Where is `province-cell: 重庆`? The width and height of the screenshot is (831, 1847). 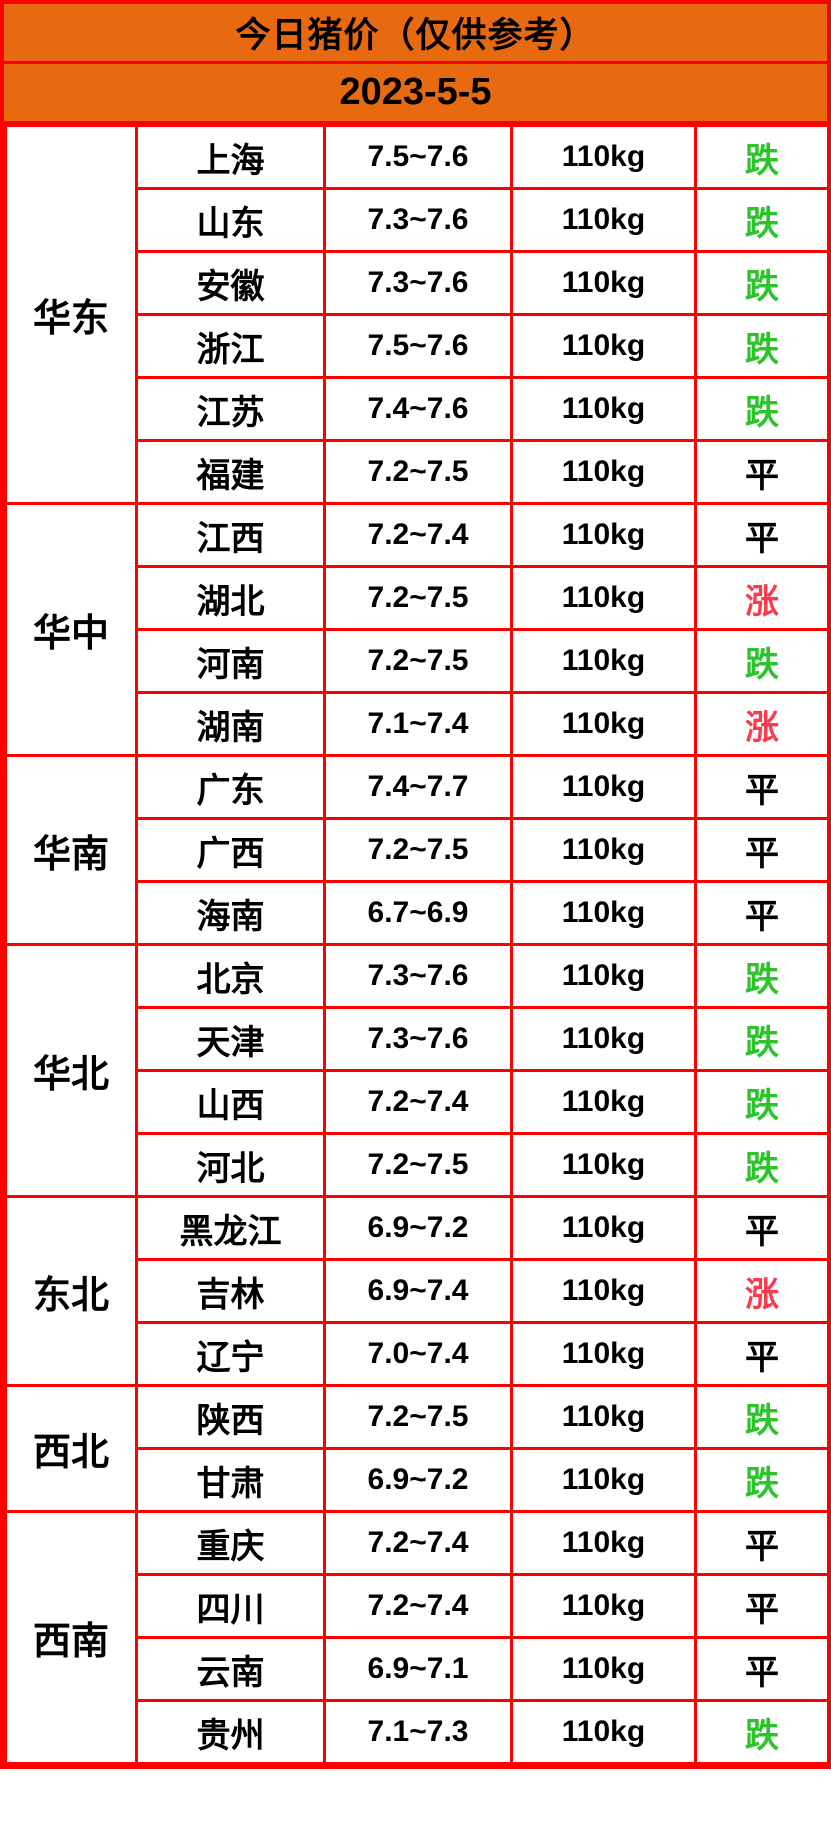 province-cell: 重庆 is located at coordinates (230, 1543).